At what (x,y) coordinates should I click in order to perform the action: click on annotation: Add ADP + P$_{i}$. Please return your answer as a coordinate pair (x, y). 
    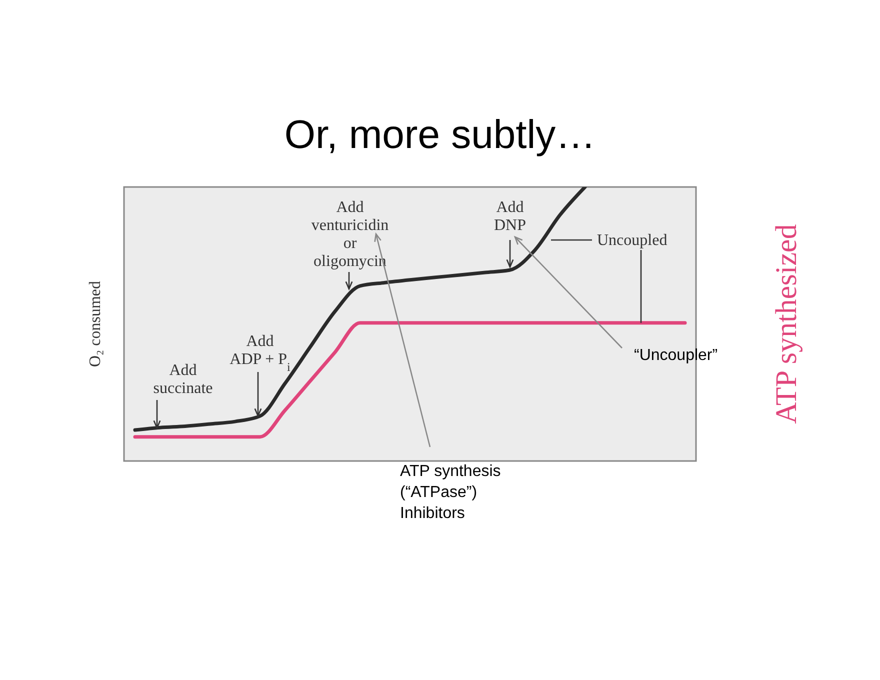
    Looking at the image, I should click on (260, 353).